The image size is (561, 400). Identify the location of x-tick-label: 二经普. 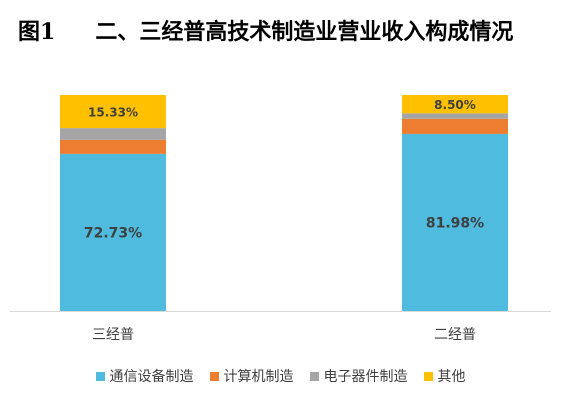
(455, 335).